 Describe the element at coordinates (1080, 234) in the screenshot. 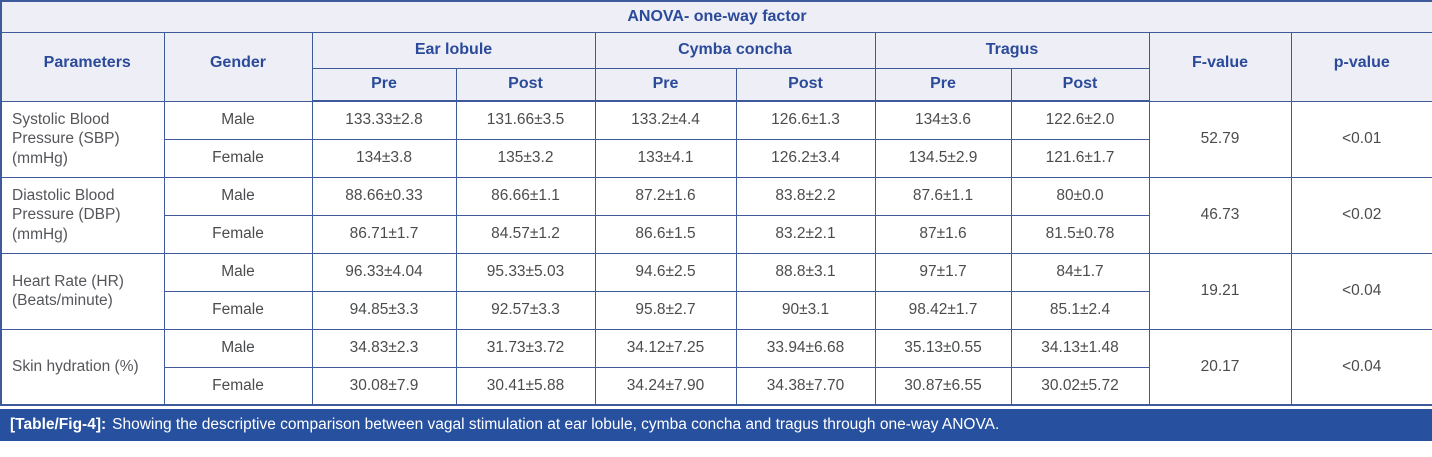

I see `value-cell: 81.5±0.78` at that location.